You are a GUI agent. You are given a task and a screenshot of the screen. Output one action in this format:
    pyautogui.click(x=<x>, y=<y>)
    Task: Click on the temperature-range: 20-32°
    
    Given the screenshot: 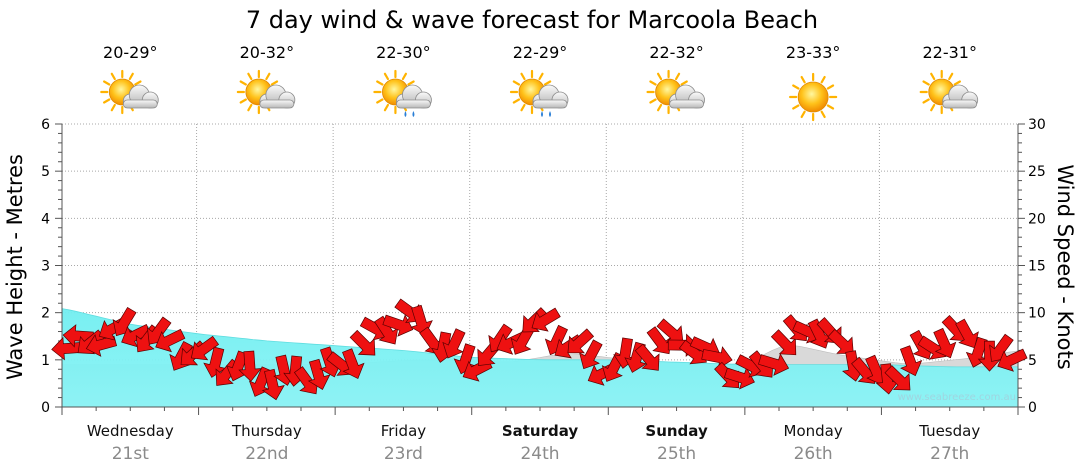 What is the action you would take?
    pyautogui.click(x=267, y=52)
    